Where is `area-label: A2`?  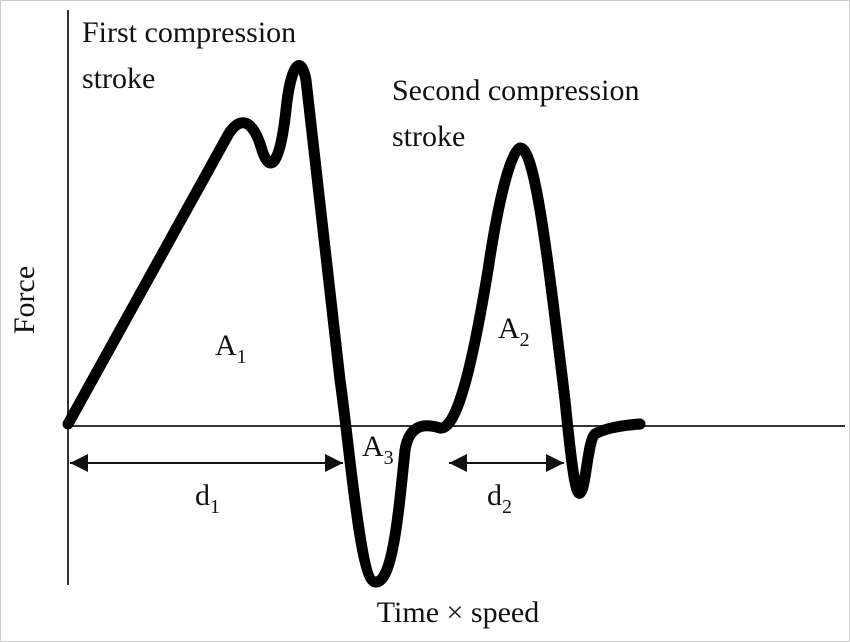 area-label: A2 is located at coordinates (514, 331).